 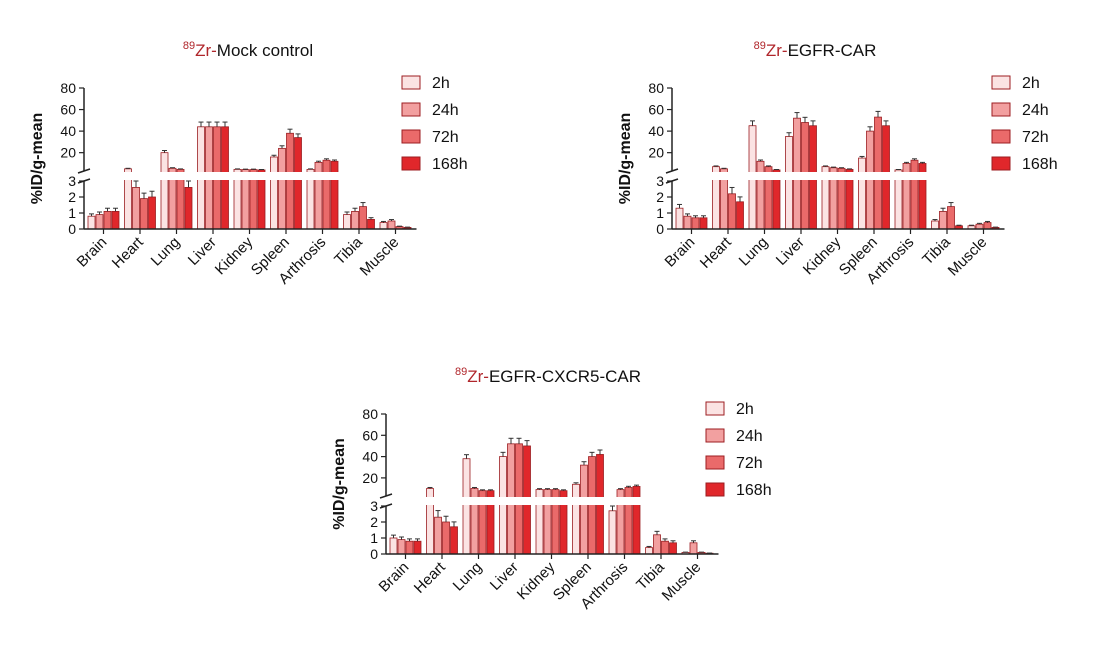 I want to click on bar-muscle-2h, so click(x=383, y=226).